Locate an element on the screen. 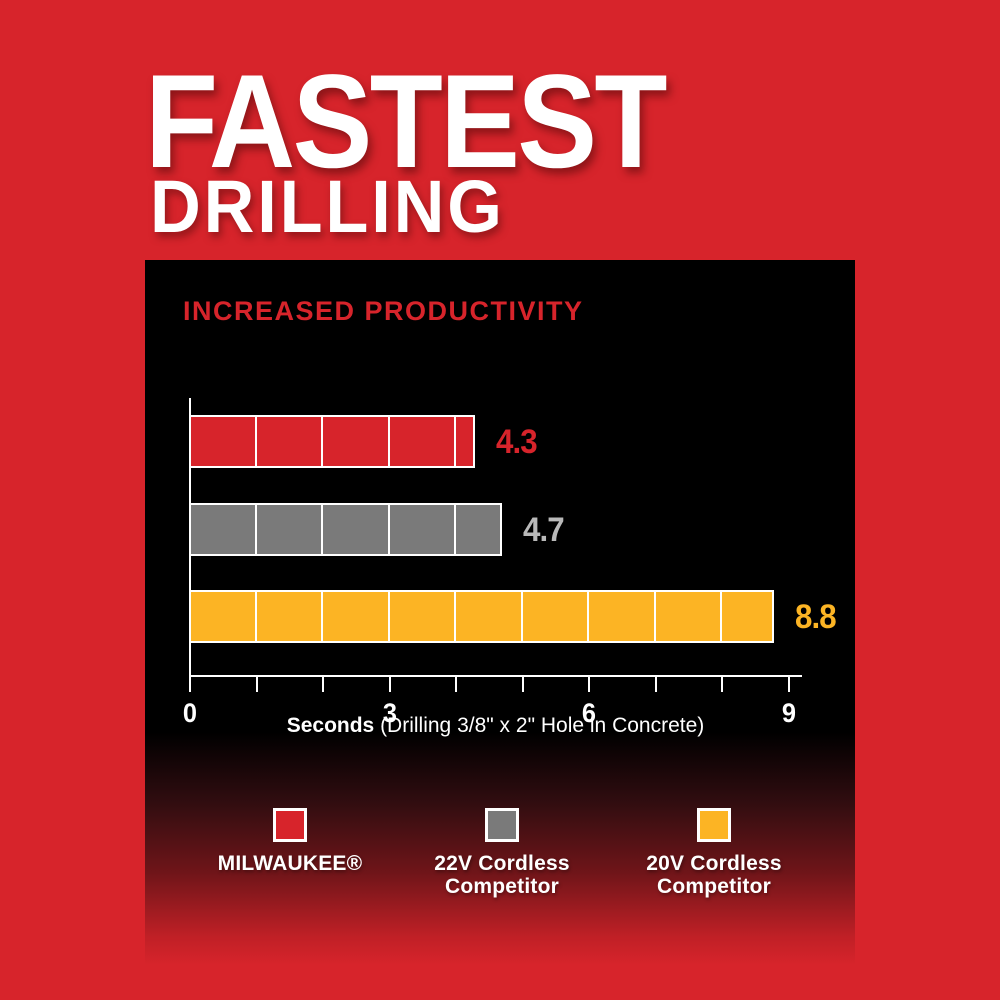 The height and width of the screenshot is (1000, 1000). legend-label-0: MILWAUKEE® is located at coordinates (290, 863).